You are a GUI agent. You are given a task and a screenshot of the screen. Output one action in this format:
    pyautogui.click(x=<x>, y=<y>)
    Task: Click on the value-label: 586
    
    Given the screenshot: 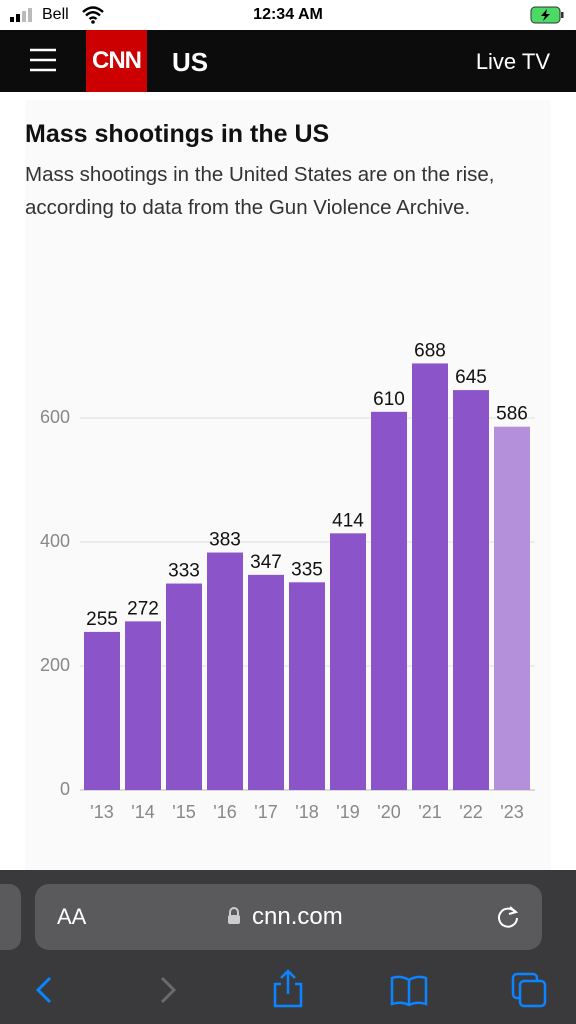 What is the action you would take?
    pyautogui.click(x=512, y=414)
    